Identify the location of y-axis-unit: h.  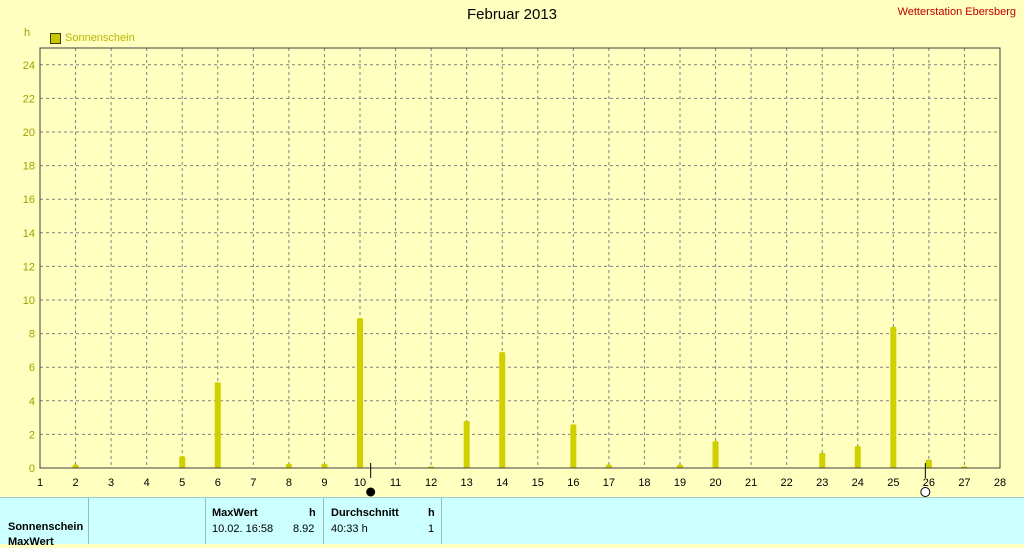
(27, 33).